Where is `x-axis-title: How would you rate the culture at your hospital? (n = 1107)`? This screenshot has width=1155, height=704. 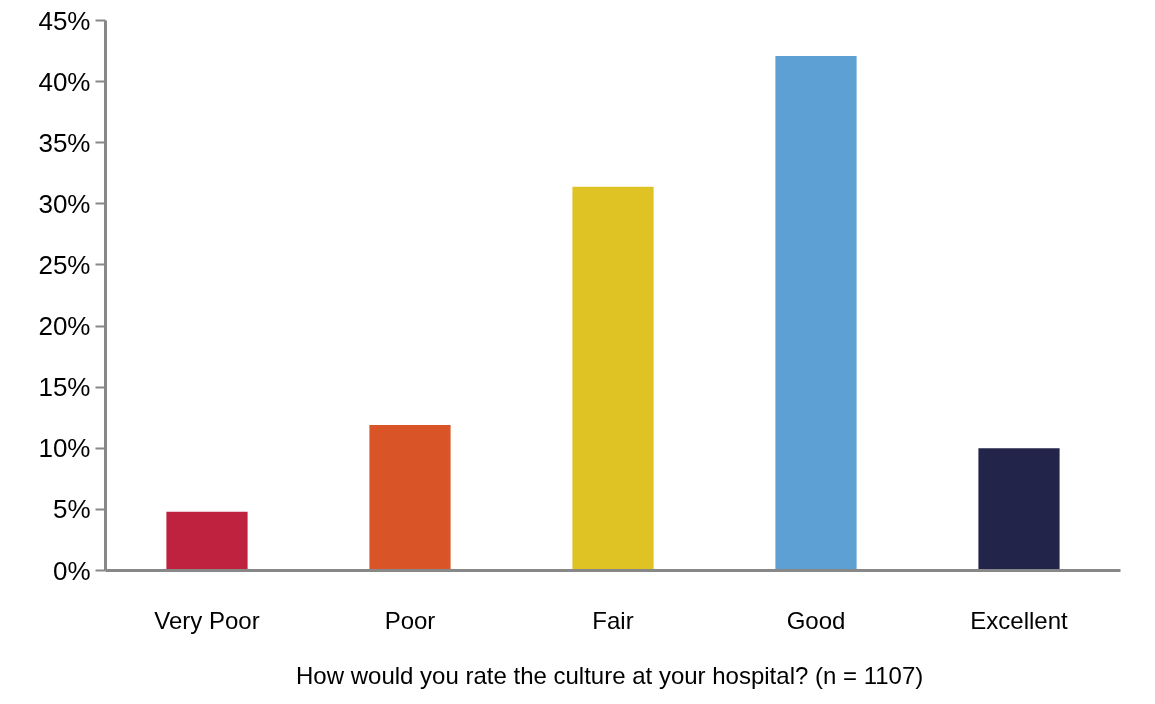 x-axis-title: How would you rate the culture at your hospital? (n = 1107) is located at coordinates (610, 675).